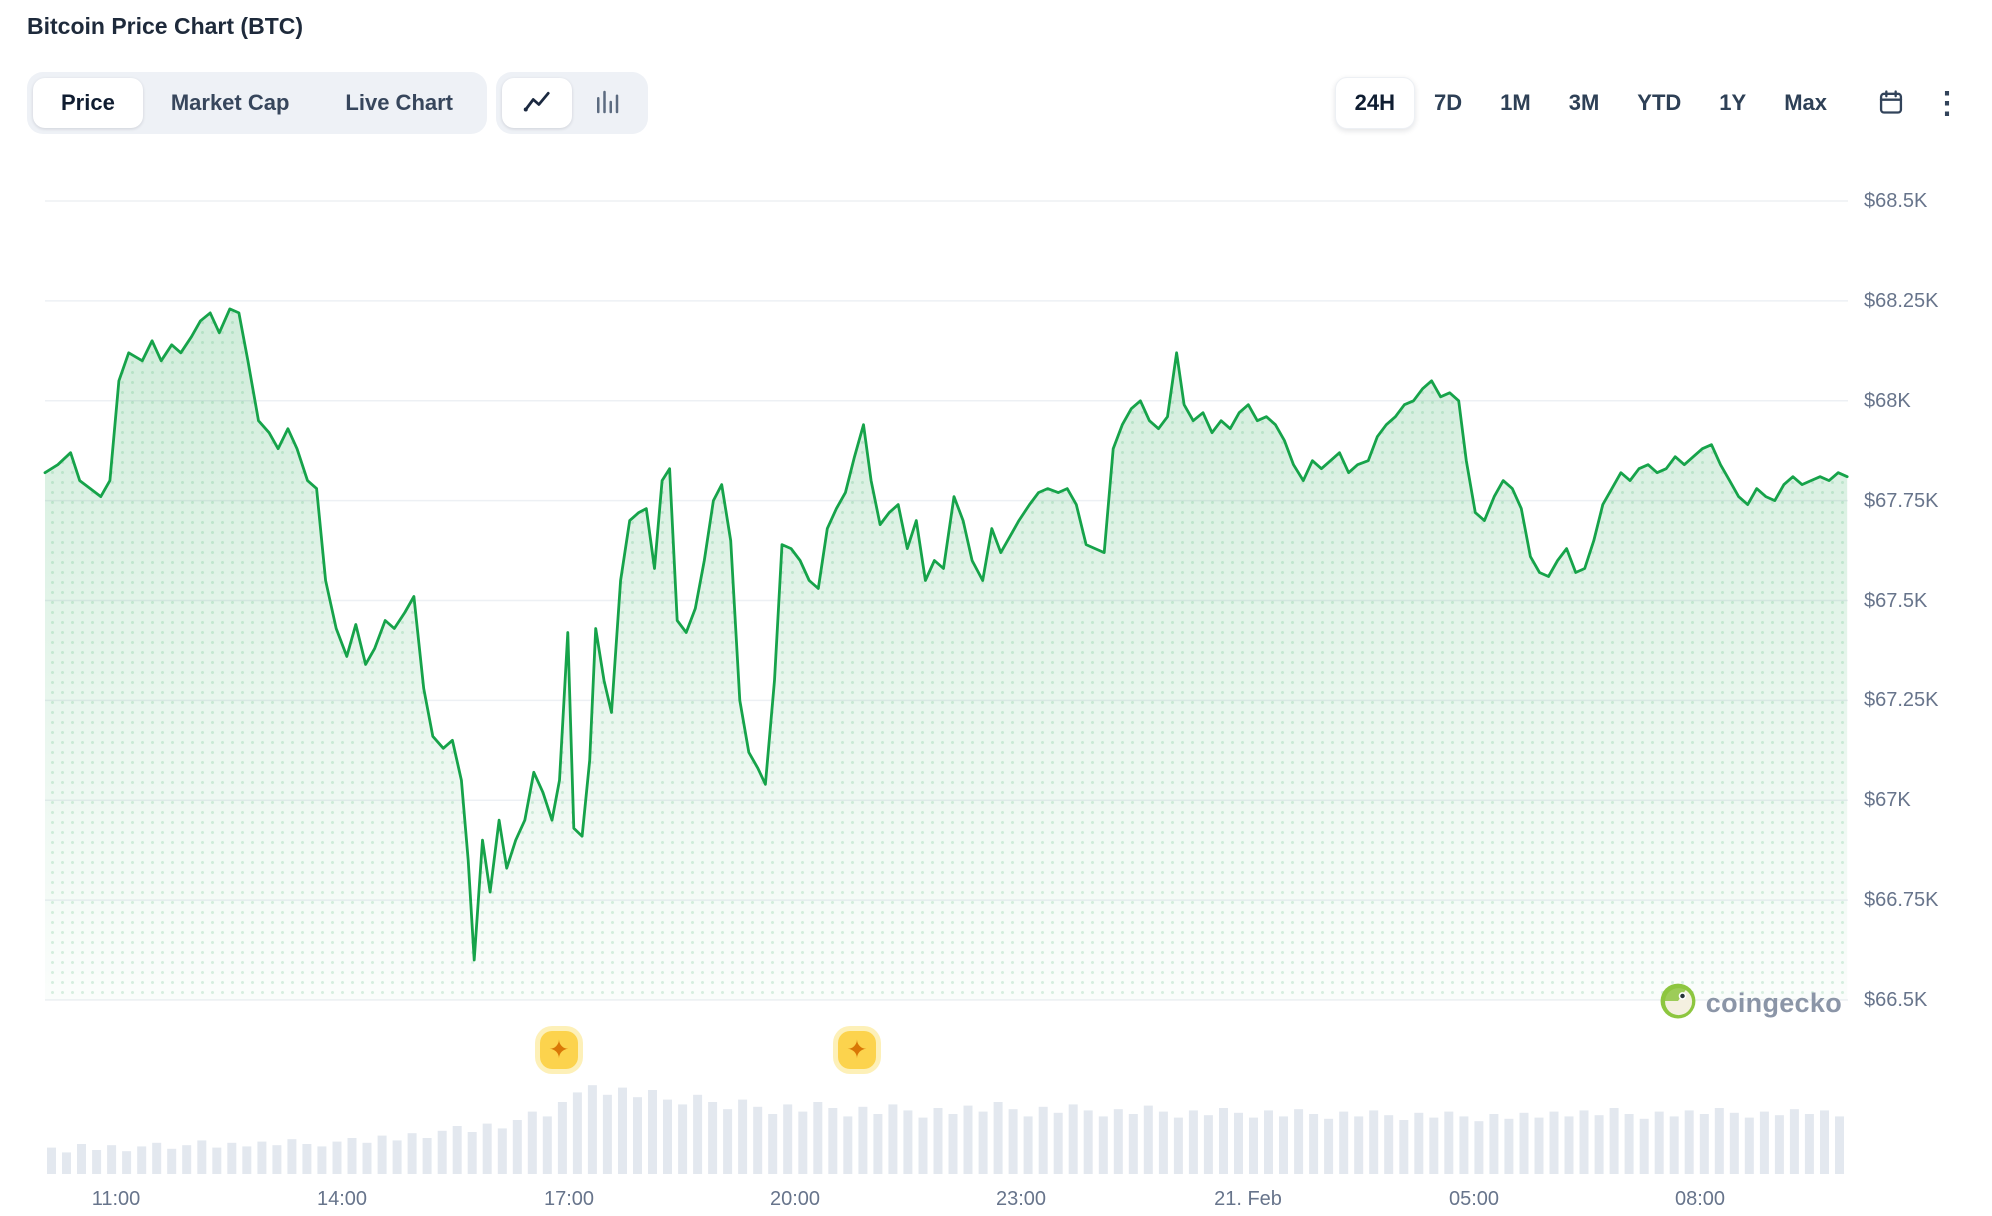 This screenshot has width=1992, height=1216. I want to click on x-axis-label: 21. Feb, so click(1248, 1199).